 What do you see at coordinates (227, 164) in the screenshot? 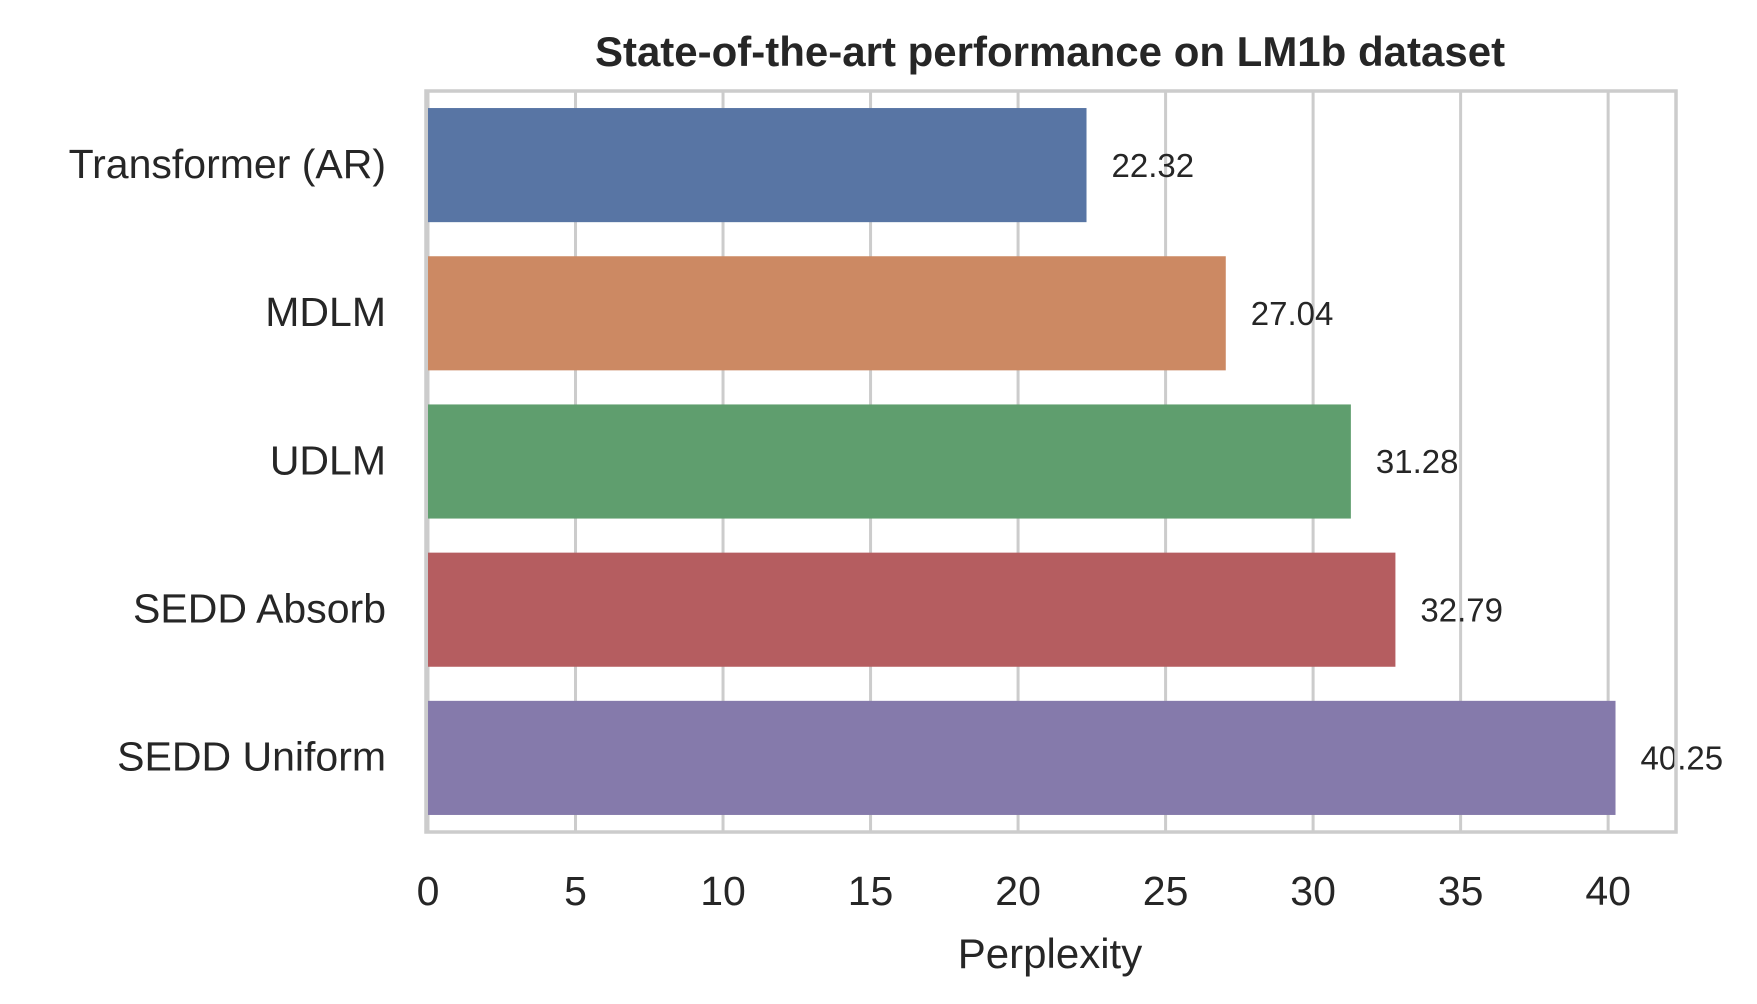
I see `category-label: Transformer (AR)` at bounding box center [227, 164].